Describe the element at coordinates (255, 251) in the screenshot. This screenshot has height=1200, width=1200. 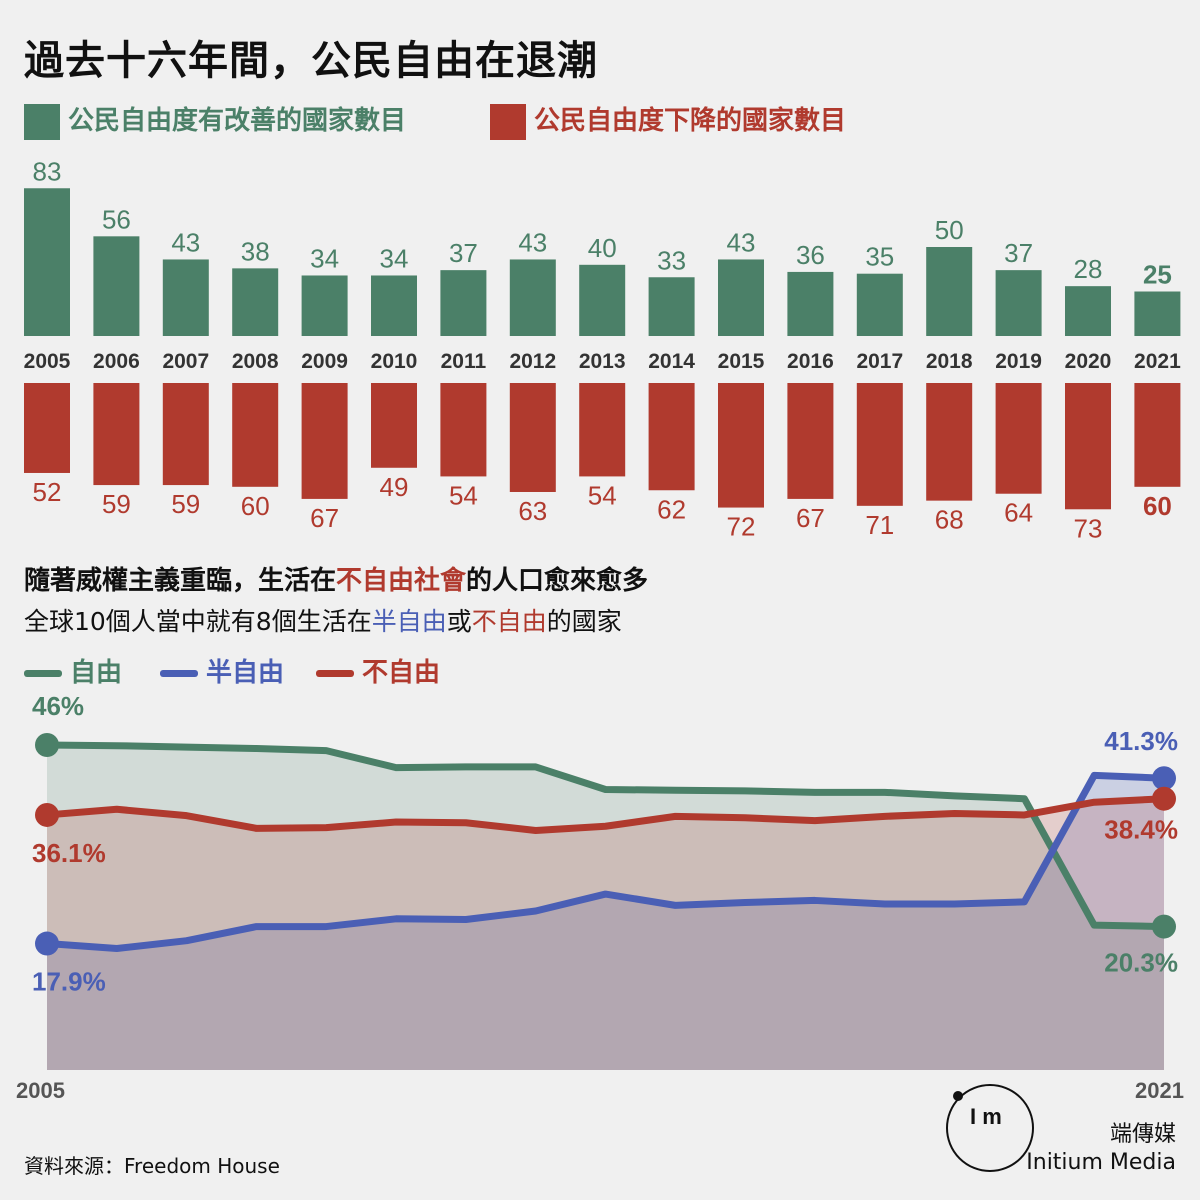
I see `bar-improved-value-2008: 38` at that location.